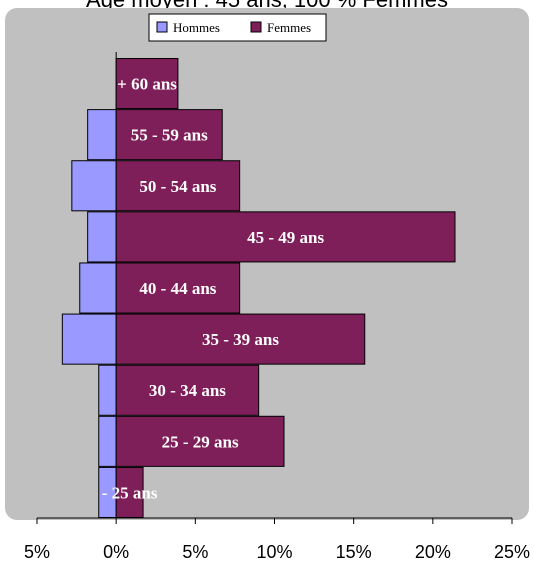 Image resolution: width=534 pixels, height=569 pixels. I want to click on category-label: 30 - 34 ans, so click(187, 390).